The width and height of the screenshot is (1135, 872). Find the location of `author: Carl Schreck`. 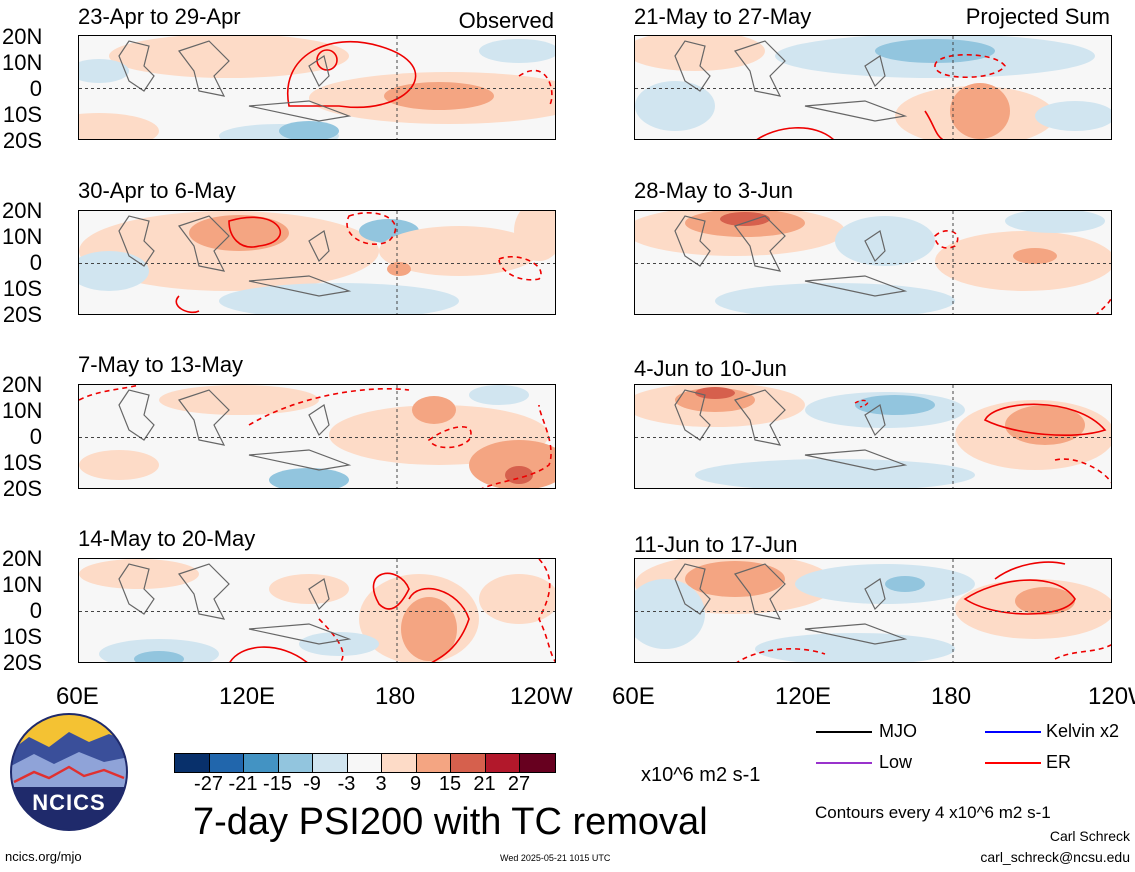

author: Carl Schreck is located at coordinates (1089, 836).